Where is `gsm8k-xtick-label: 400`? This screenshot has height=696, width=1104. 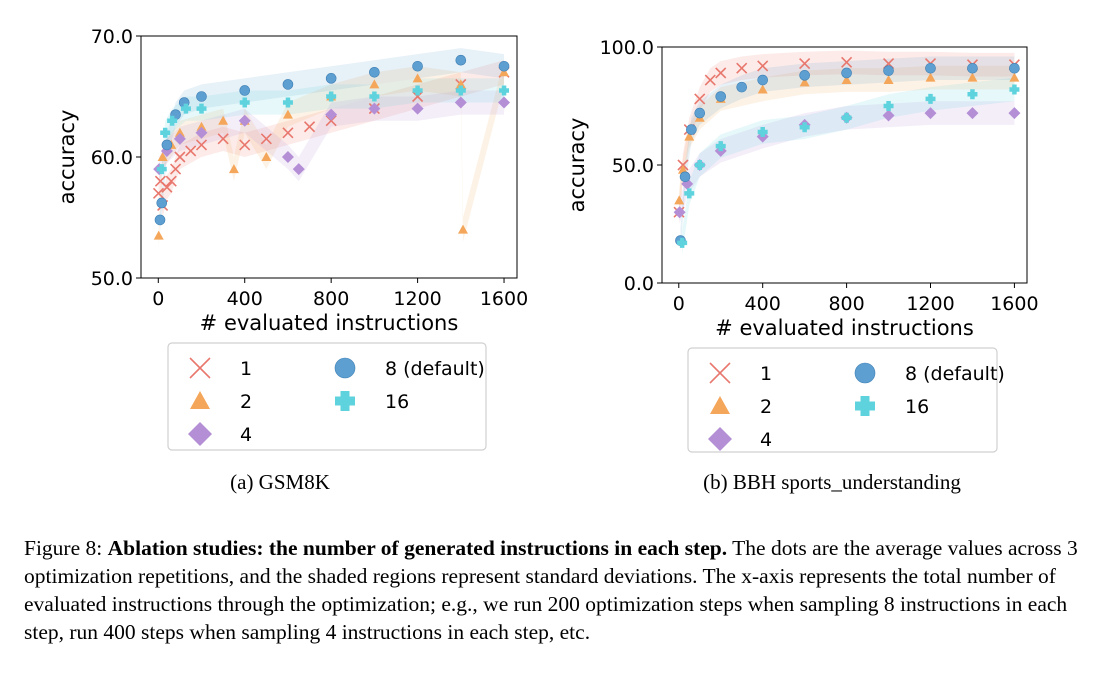
gsm8k-xtick-label: 400 is located at coordinates (245, 299).